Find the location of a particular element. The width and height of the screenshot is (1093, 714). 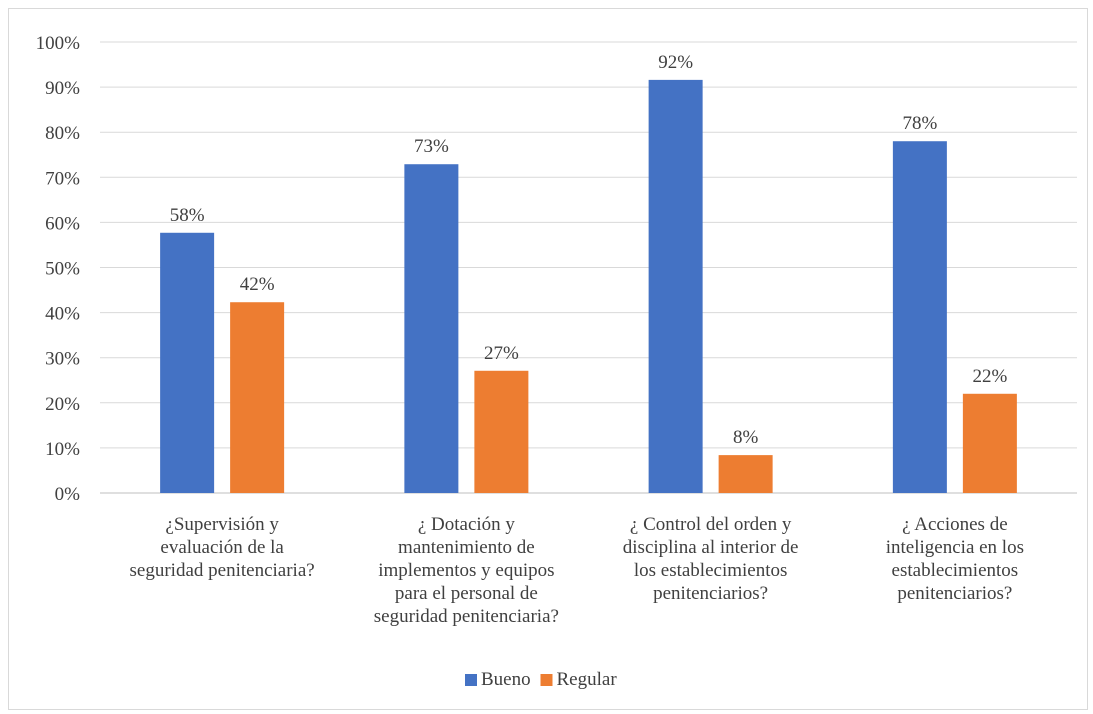

data-label: 73% is located at coordinates (431, 146).